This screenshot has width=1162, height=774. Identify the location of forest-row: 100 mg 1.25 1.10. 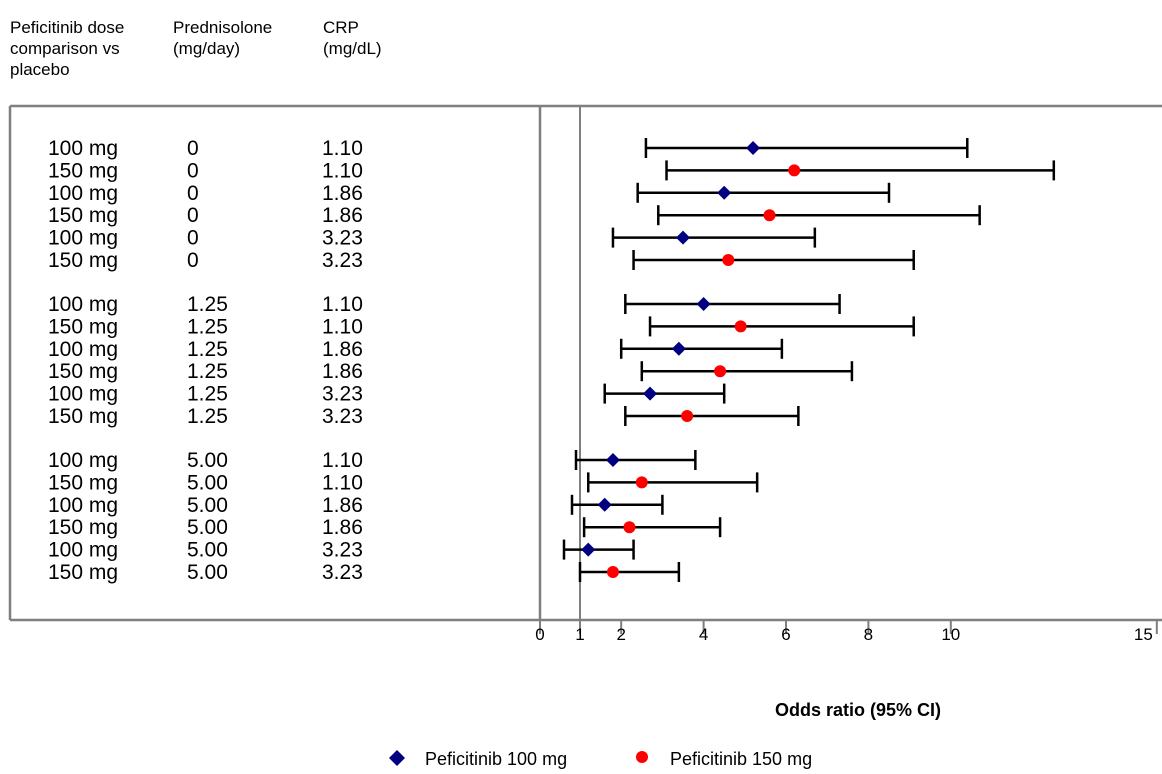
(444, 304).